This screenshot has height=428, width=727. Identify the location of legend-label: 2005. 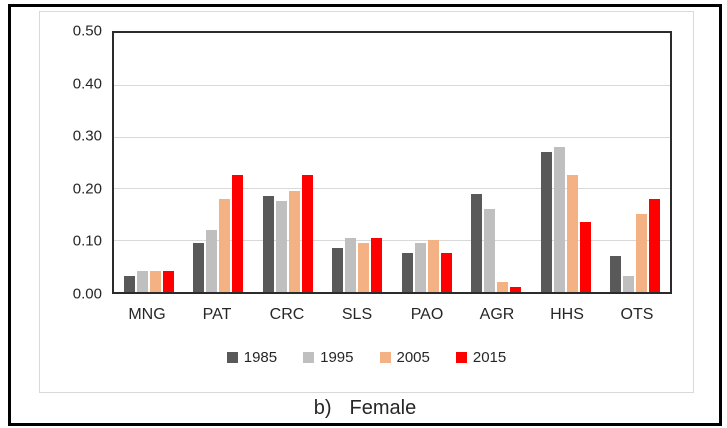
(413, 357).